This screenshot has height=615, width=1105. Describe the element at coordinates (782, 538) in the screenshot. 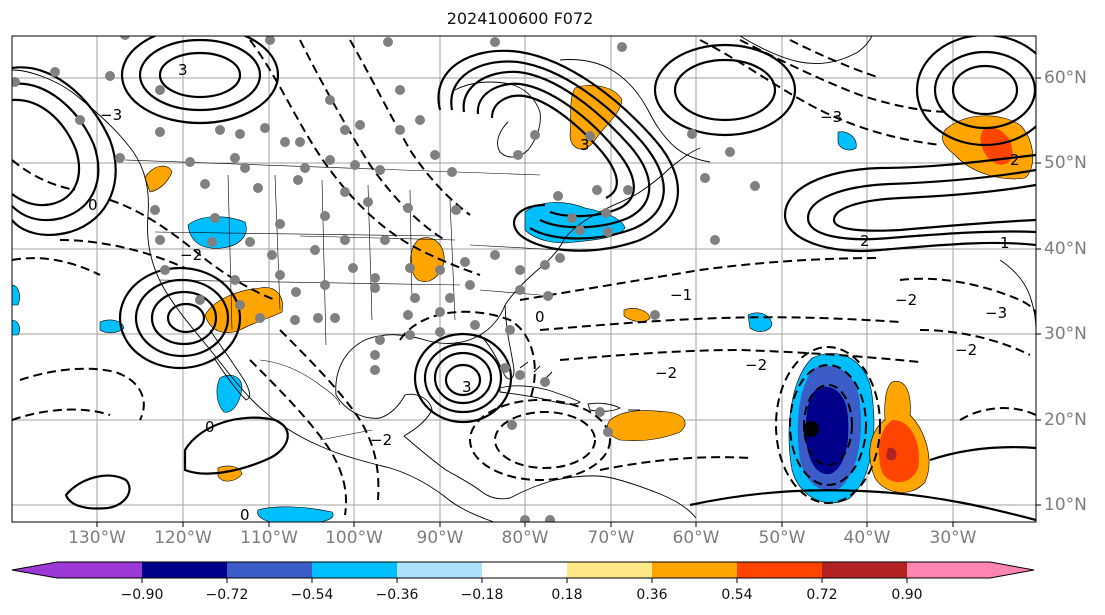

I see `lon-label: 50°W` at that location.